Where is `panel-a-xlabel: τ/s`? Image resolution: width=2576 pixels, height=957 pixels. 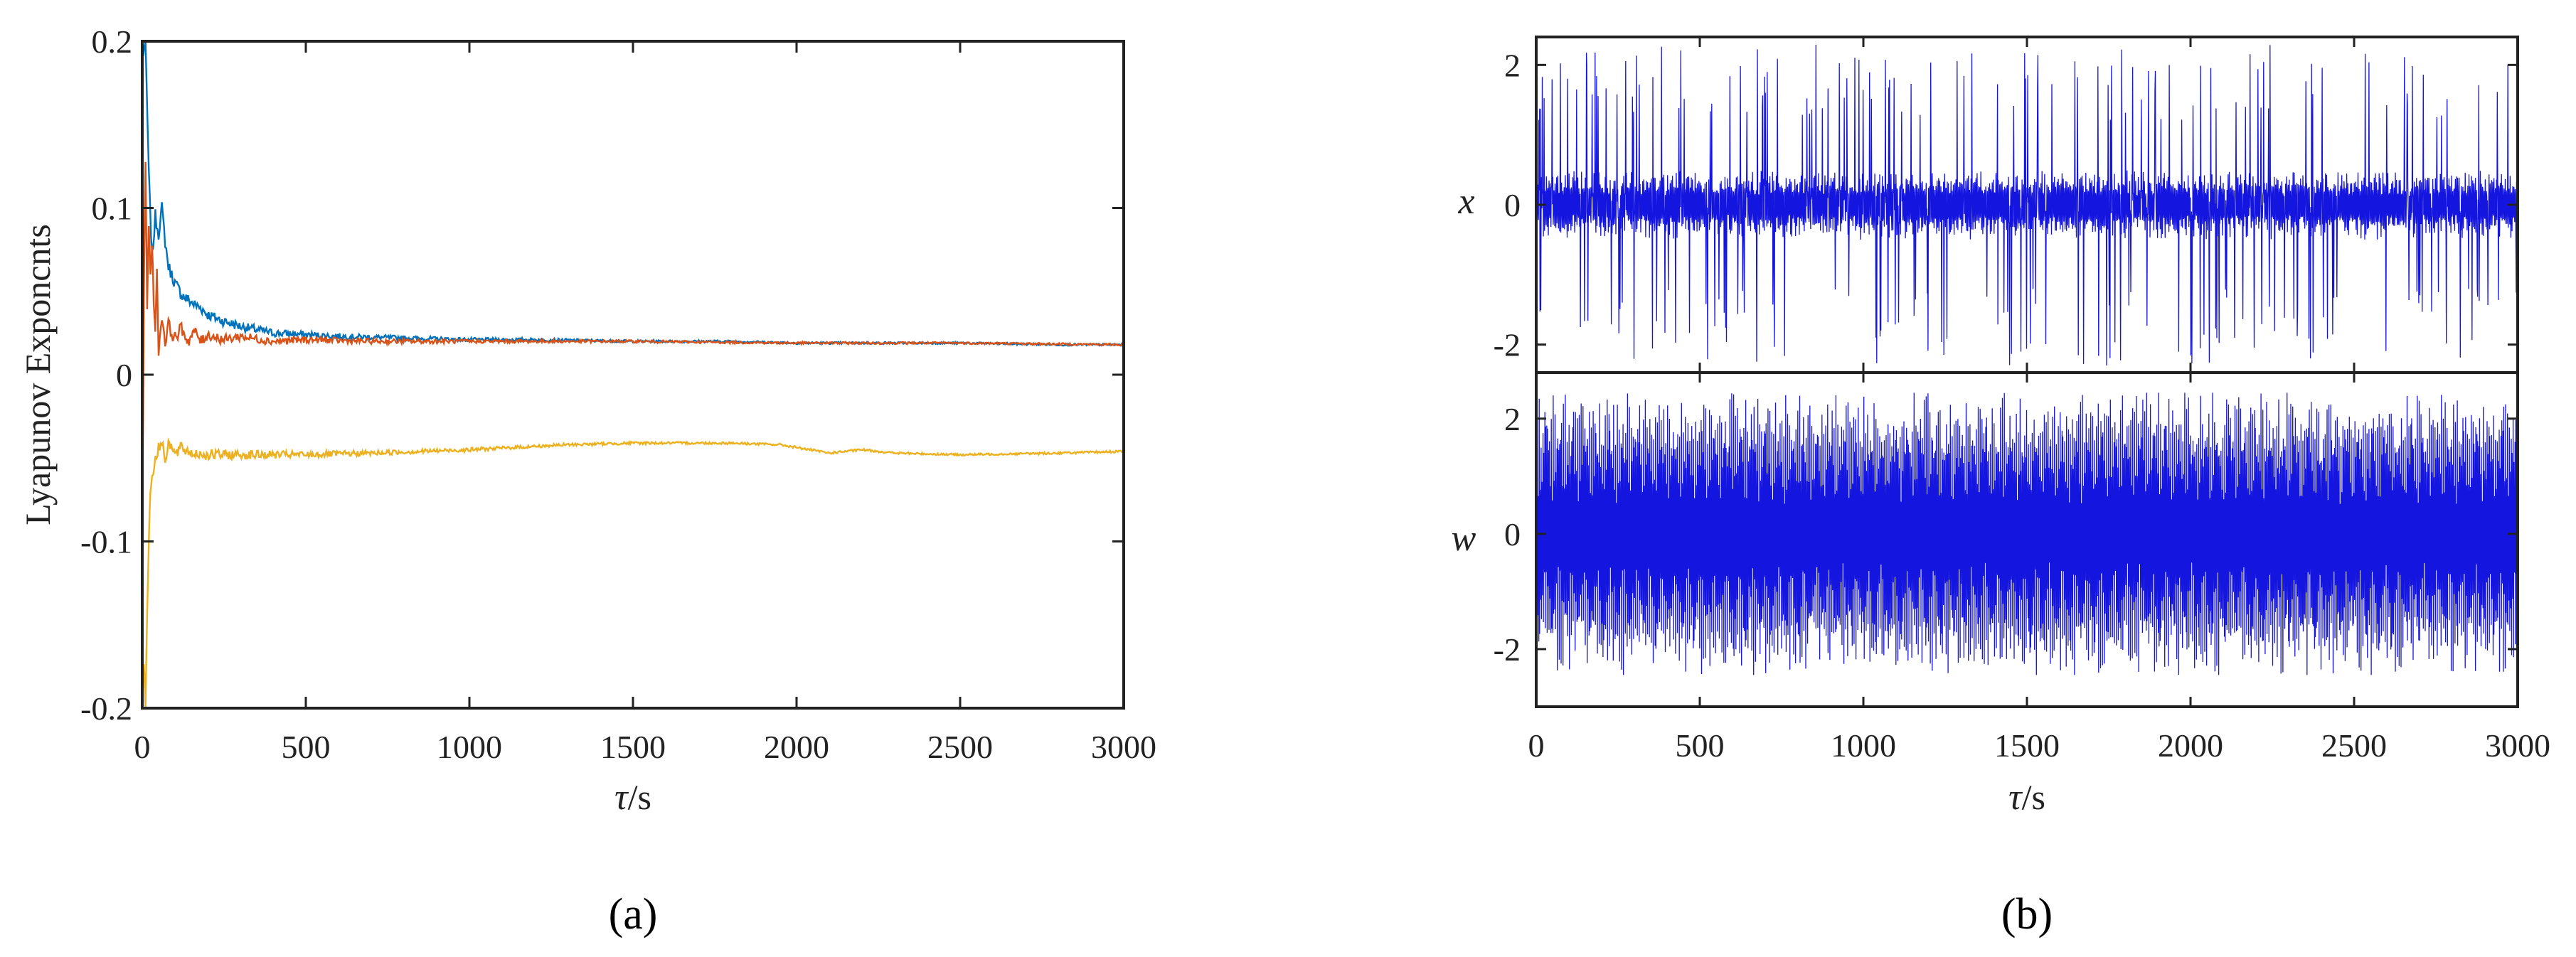 panel-a-xlabel: τ/s is located at coordinates (632, 797).